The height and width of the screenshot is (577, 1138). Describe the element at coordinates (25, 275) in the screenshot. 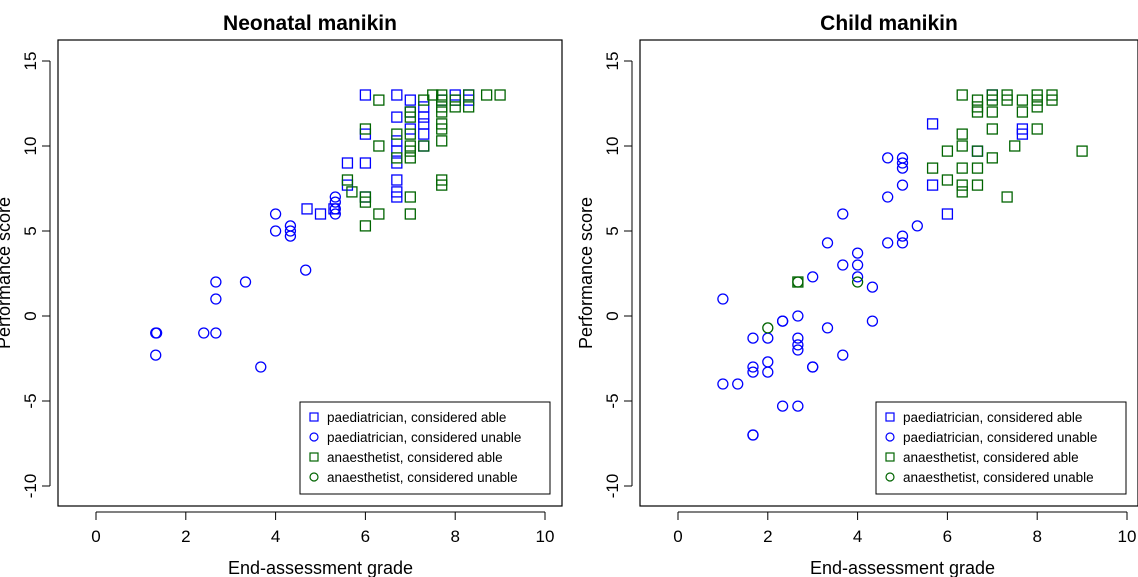

I see `y-axis: -10 -5 0 5 10 15 Performance score` at that location.